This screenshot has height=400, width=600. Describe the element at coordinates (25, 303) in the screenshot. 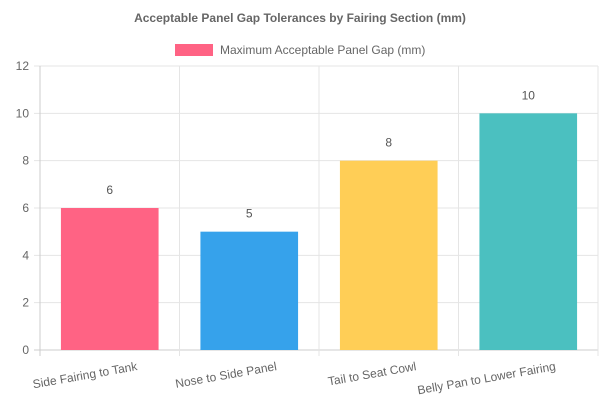

I see `y-tick-label: 2` at that location.